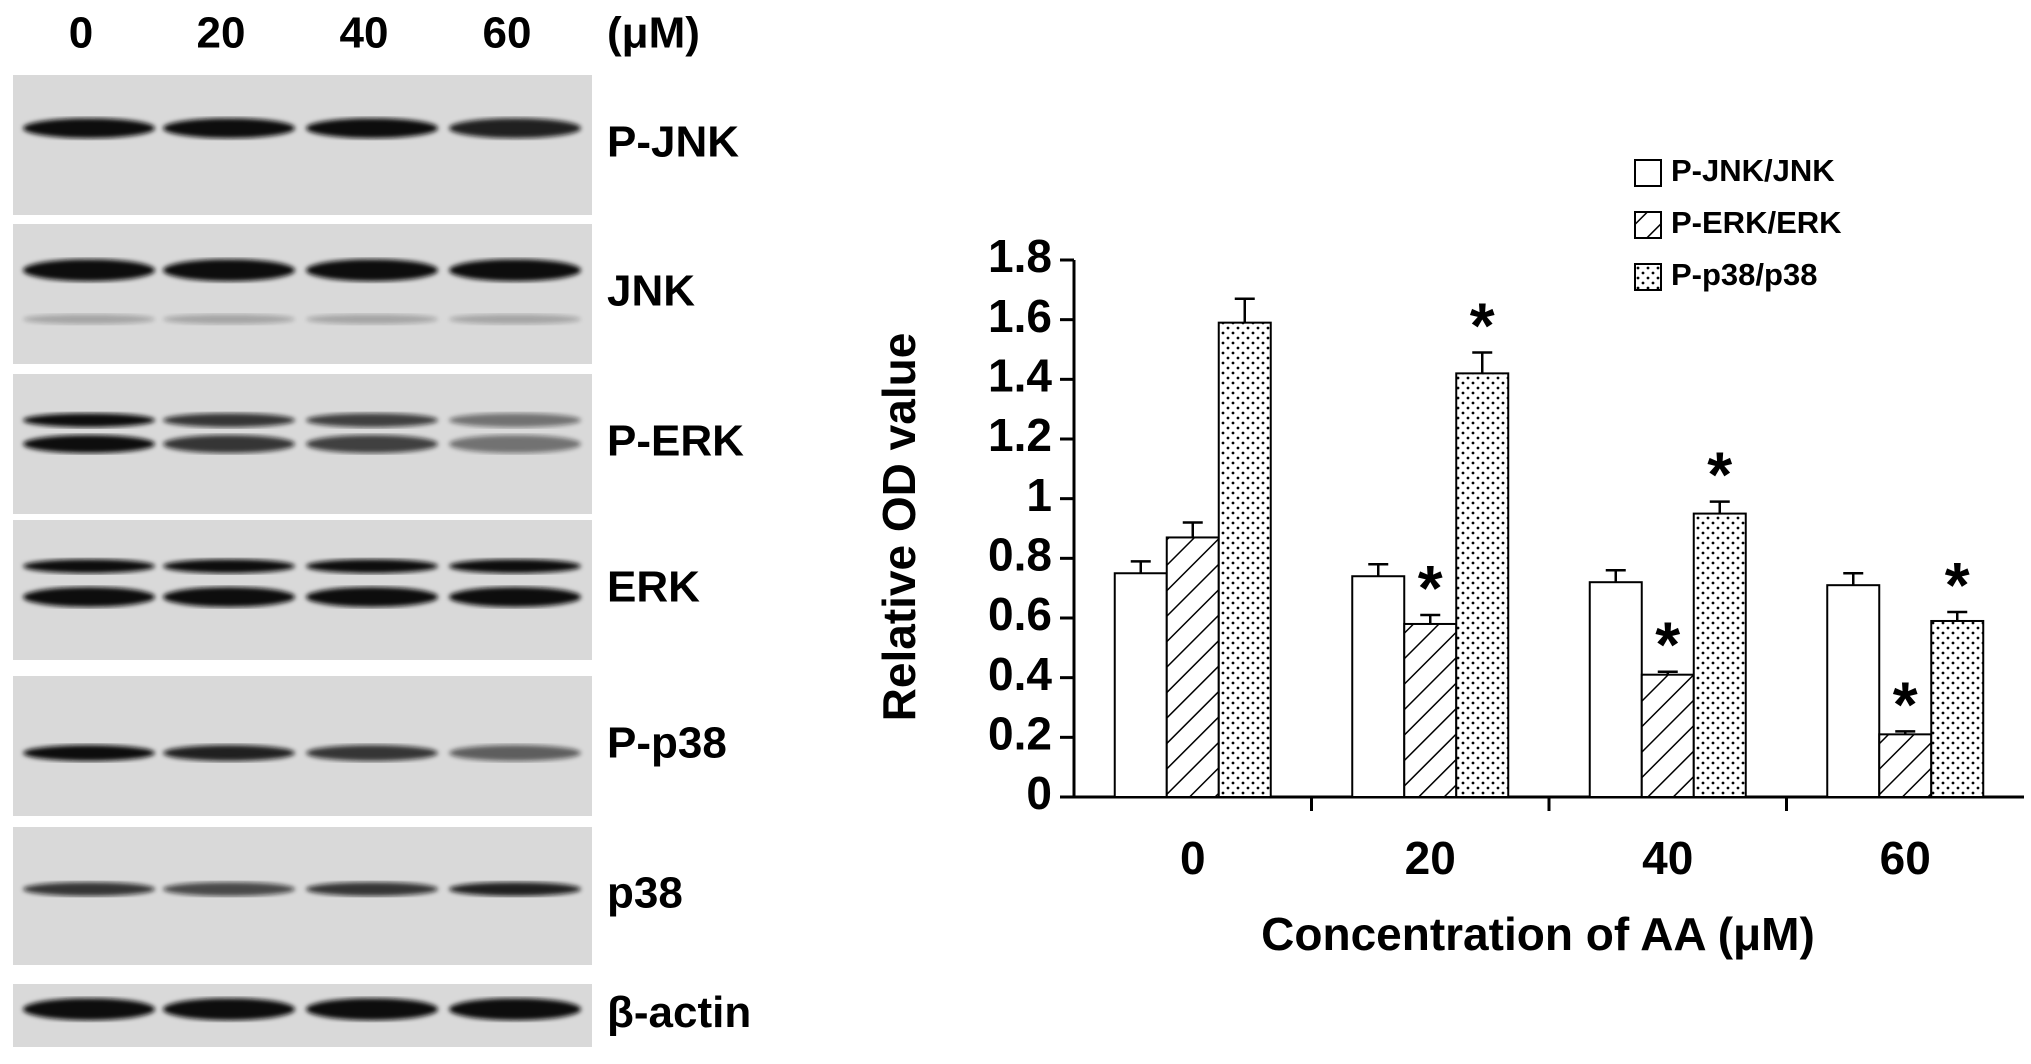 The image size is (2031, 1064). Describe the element at coordinates (221, 33) in the screenshot. I see `lane-label: 20` at that location.